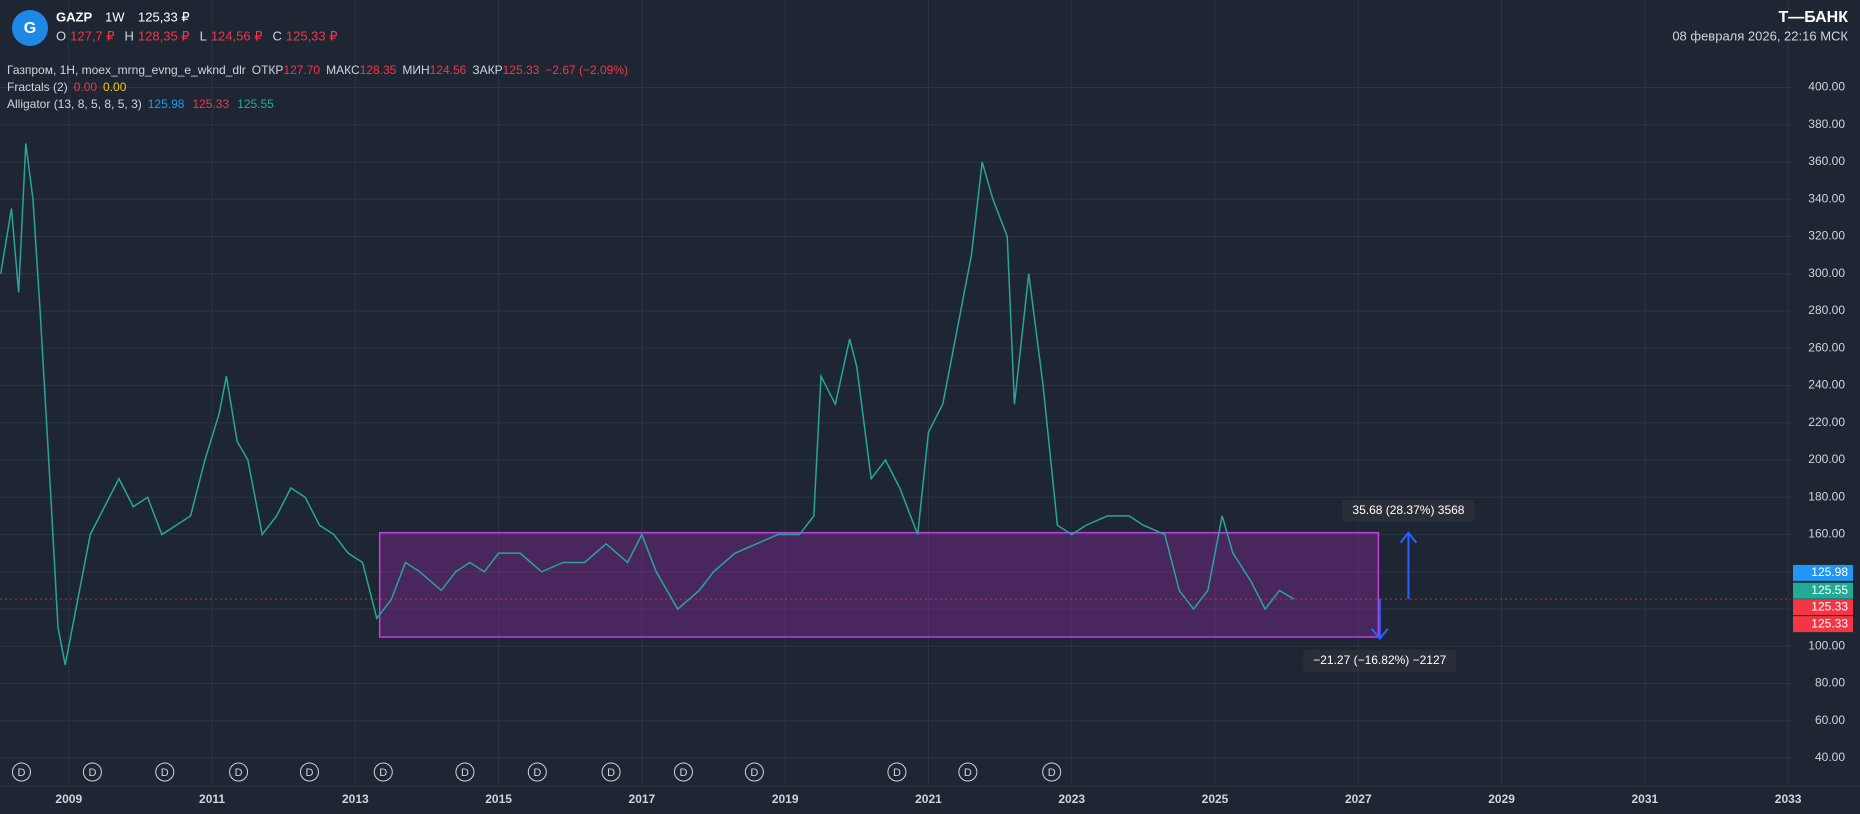 The height and width of the screenshot is (814, 1860). Describe the element at coordinates (1830, 683) in the screenshot. I see `y-tick-label: 80.00` at that location.